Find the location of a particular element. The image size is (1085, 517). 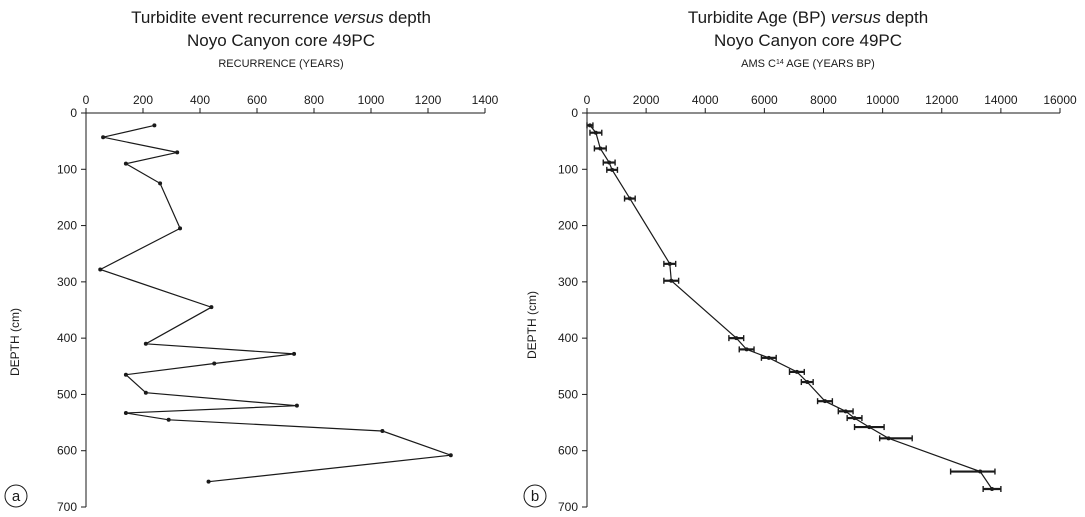

chart-b-y-axis-title: DEPTH (cm) is located at coordinates (532, 325).